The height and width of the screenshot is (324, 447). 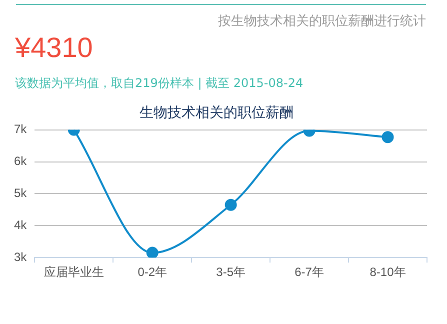 I want to click on x-tick-label: 0-2年, so click(x=153, y=272).